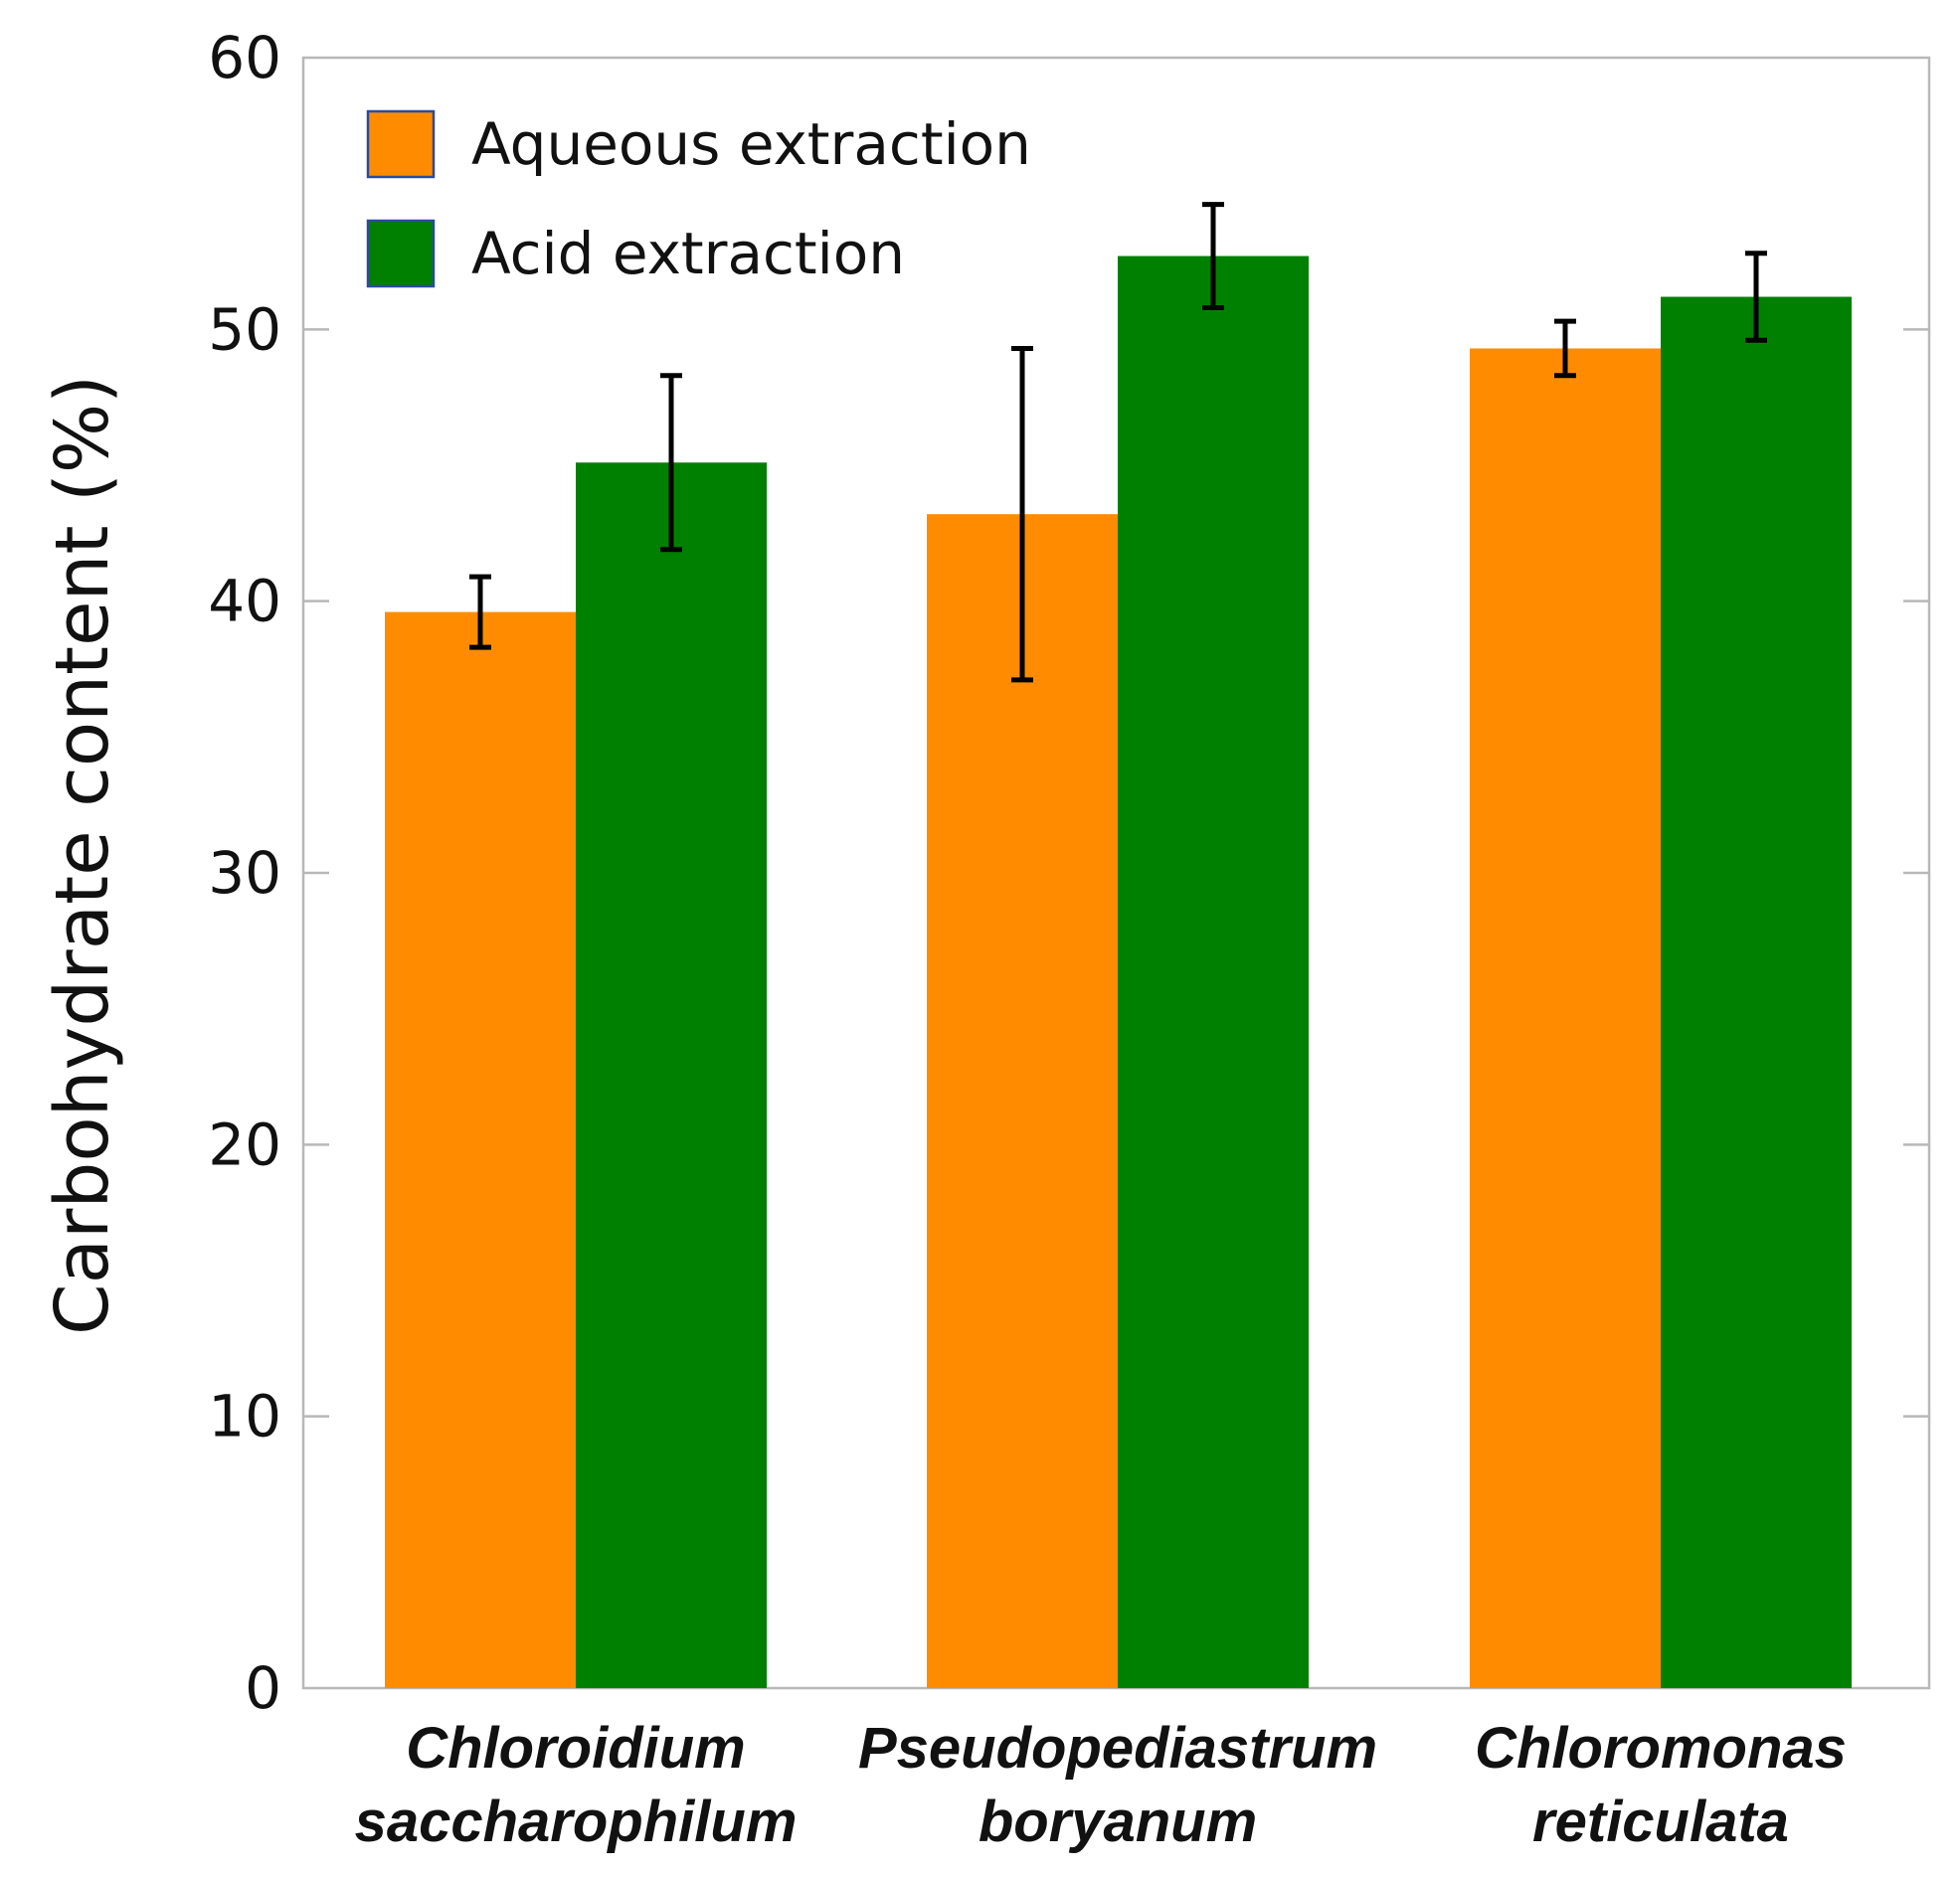 The height and width of the screenshot is (1877, 1960). I want to click on y-tick-label: 30, so click(244, 873).